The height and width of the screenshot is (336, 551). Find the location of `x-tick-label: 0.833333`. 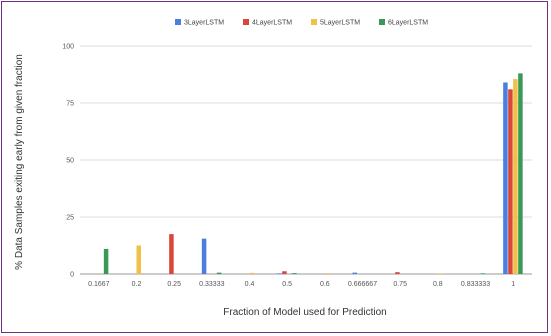

x-tick-label: 0.833333 is located at coordinates (475, 284).